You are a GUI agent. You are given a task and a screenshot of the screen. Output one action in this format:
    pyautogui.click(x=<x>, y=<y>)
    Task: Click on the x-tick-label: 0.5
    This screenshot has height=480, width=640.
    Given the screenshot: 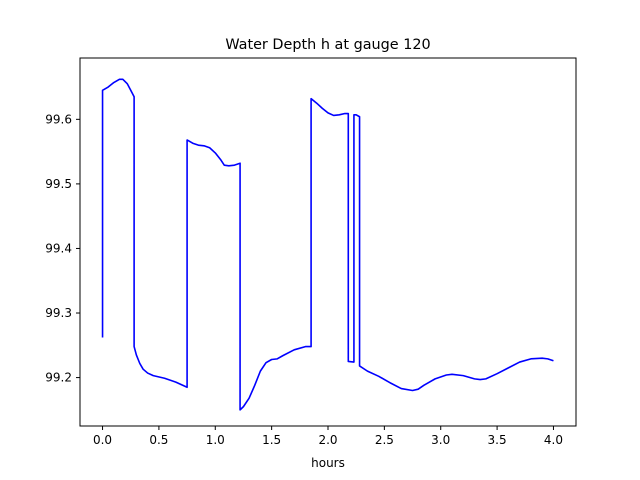 What is the action you would take?
    pyautogui.click(x=158, y=440)
    